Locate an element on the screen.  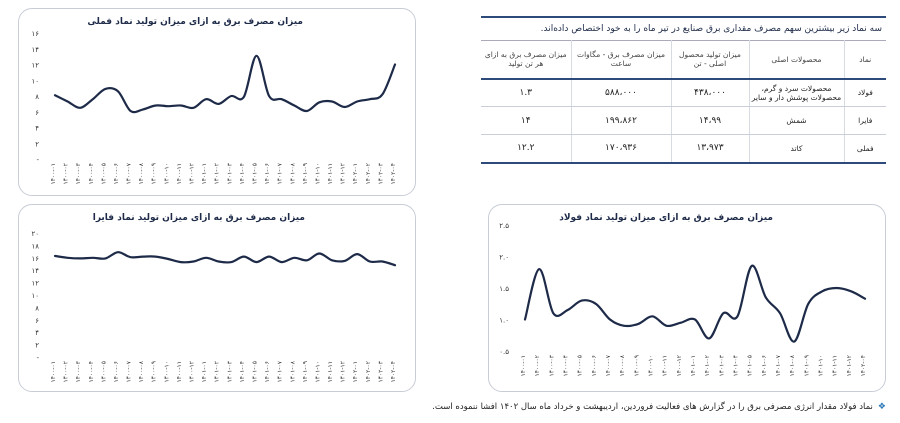
cell-consumption: ۵۸۸،۰۰۰ is located at coordinates (620, 92).